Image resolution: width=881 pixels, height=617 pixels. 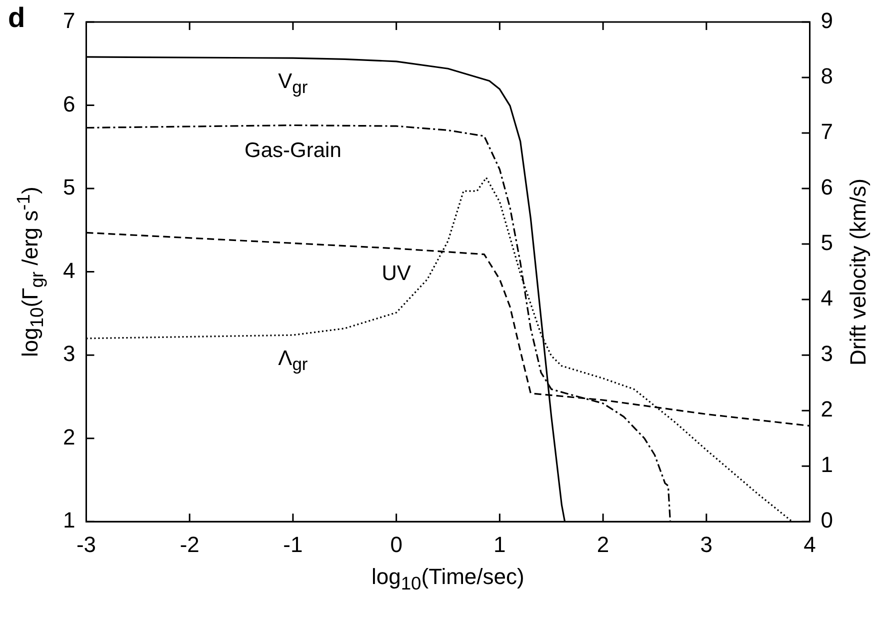 I want to click on y2-tick-label: 5, so click(x=827, y=243).